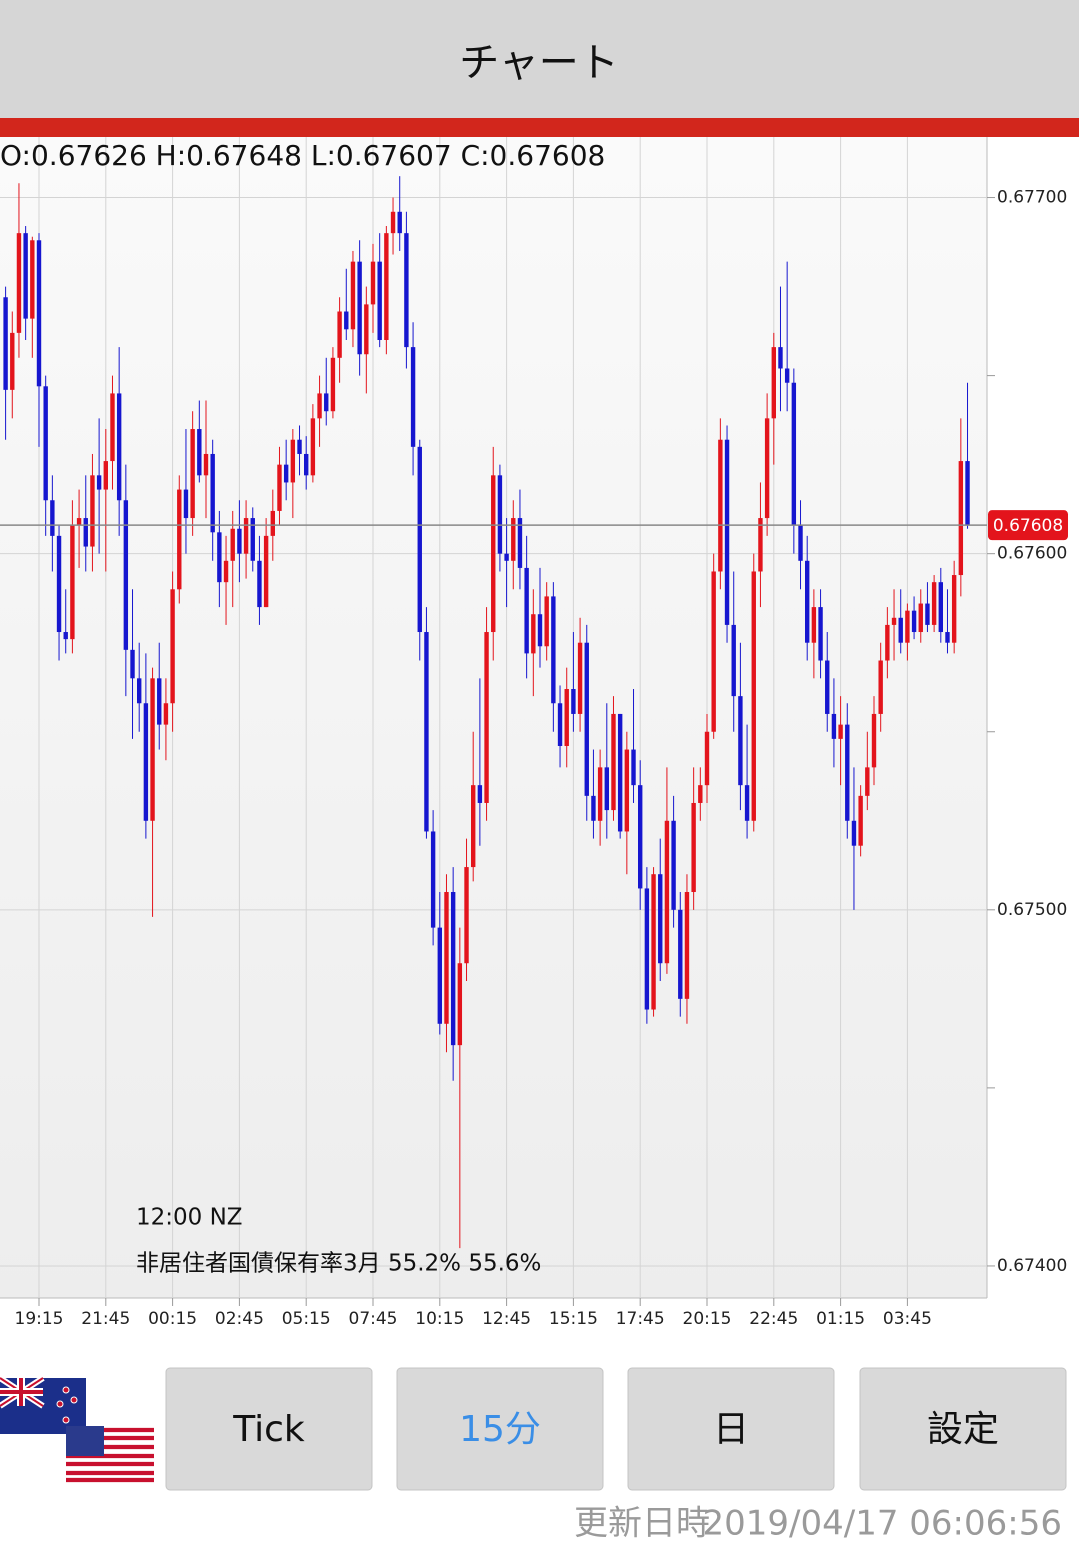 Image resolution: width=1079 pixels, height=1544 pixels. What do you see at coordinates (306, 1319) in the screenshot?
I see `x-tick-label: 05:15` at bounding box center [306, 1319].